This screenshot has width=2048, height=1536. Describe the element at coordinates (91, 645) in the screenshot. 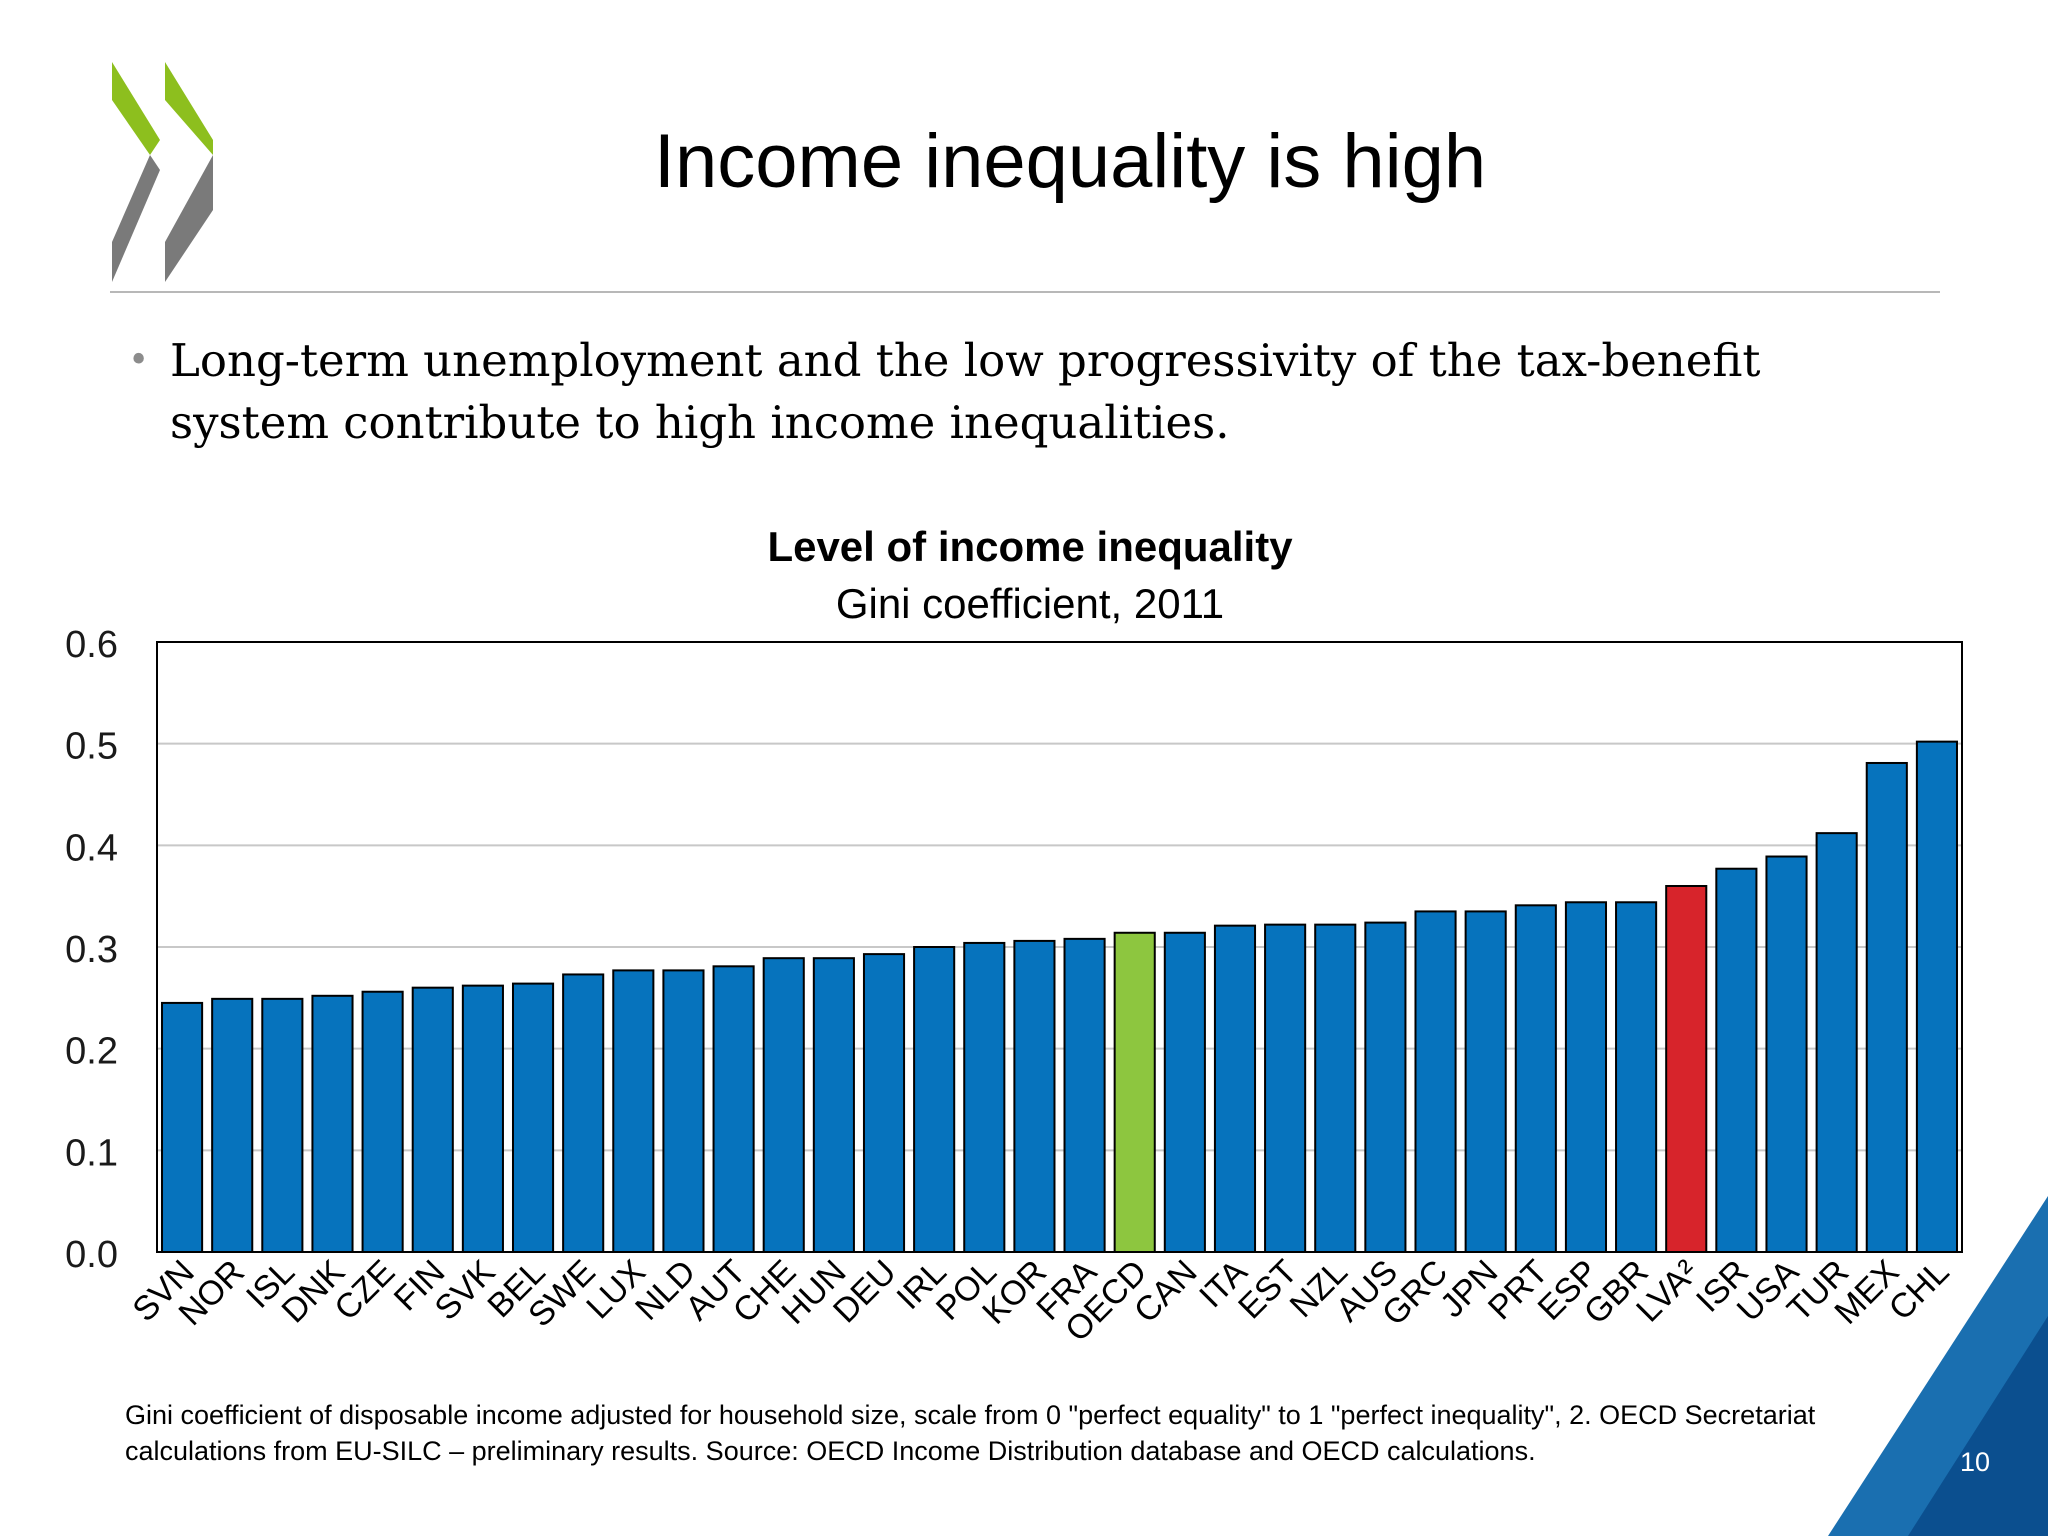

I see `y-tick-label: 0.6` at that location.